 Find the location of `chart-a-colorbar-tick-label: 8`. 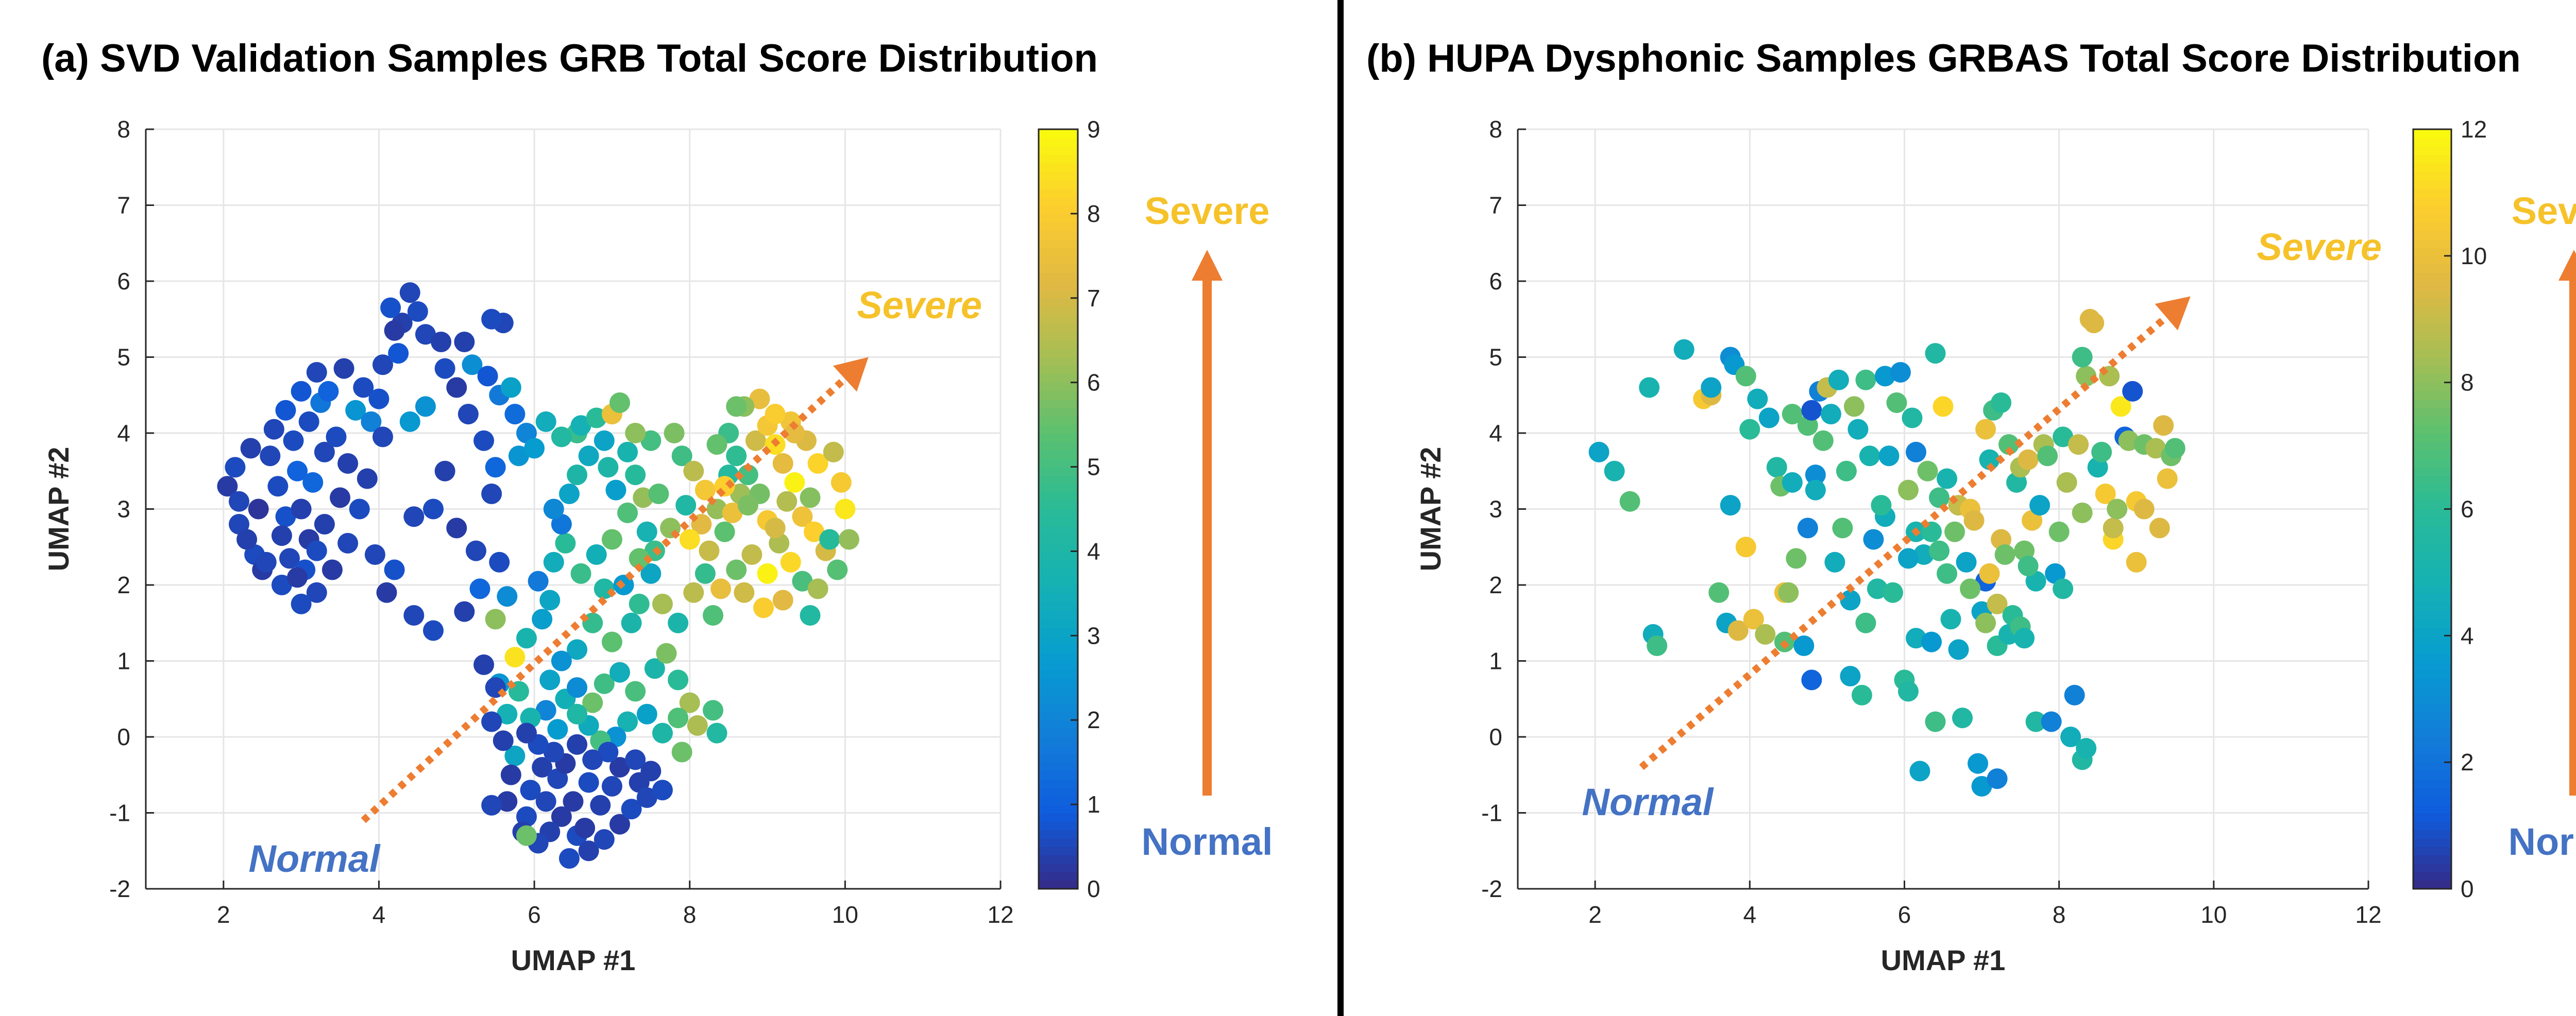

chart-a-colorbar-tick-label: 8 is located at coordinates (1093, 214).